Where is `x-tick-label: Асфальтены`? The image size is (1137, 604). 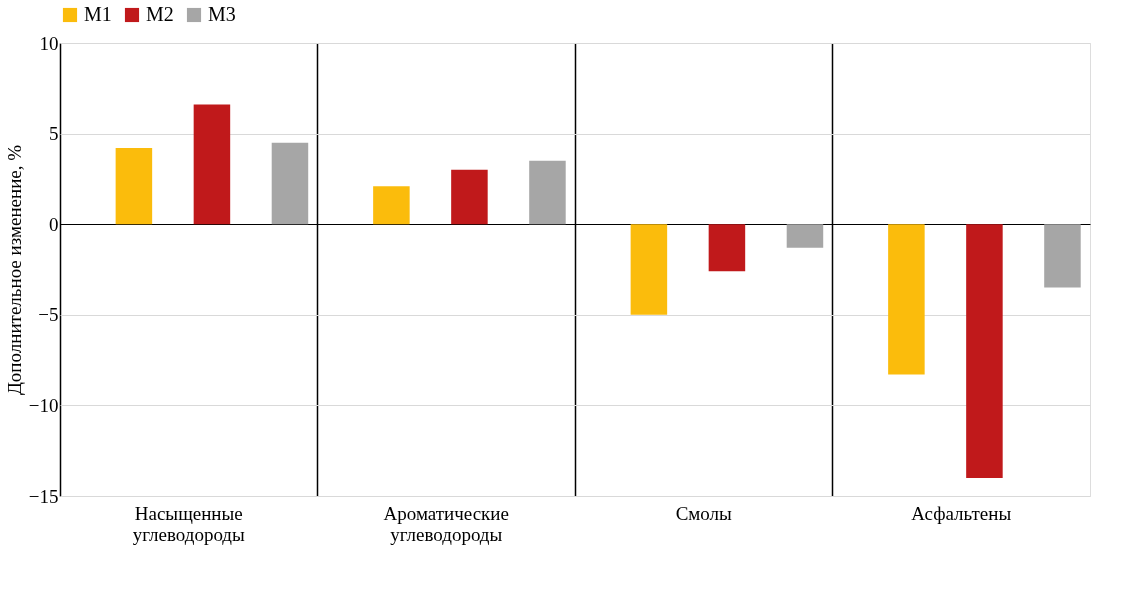 x-tick-label: Асфальтены is located at coordinates (961, 513).